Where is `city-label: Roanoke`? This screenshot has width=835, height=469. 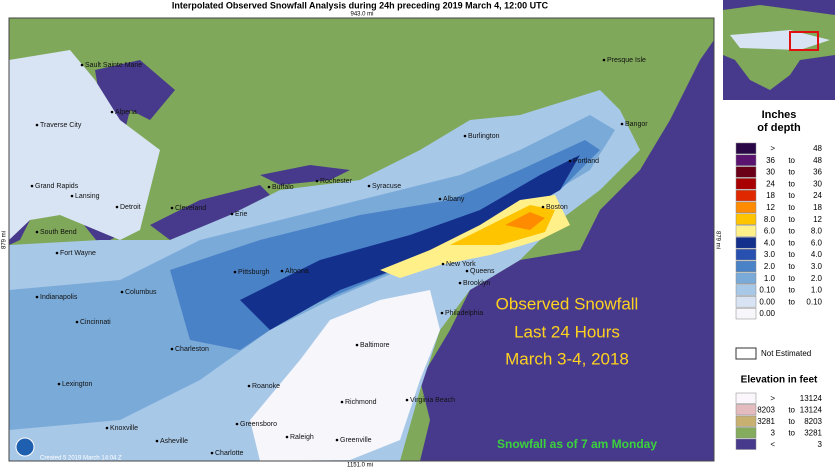 city-label: Roanoke is located at coordinates (266, 386).